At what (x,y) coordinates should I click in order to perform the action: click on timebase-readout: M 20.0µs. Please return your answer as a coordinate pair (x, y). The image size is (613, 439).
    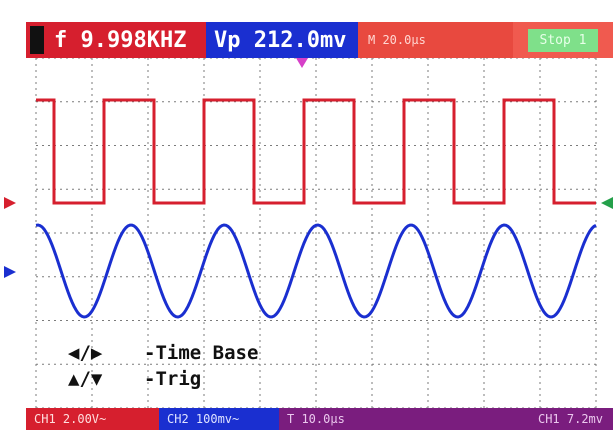
    Looking at the image, I should click on (435, 40).